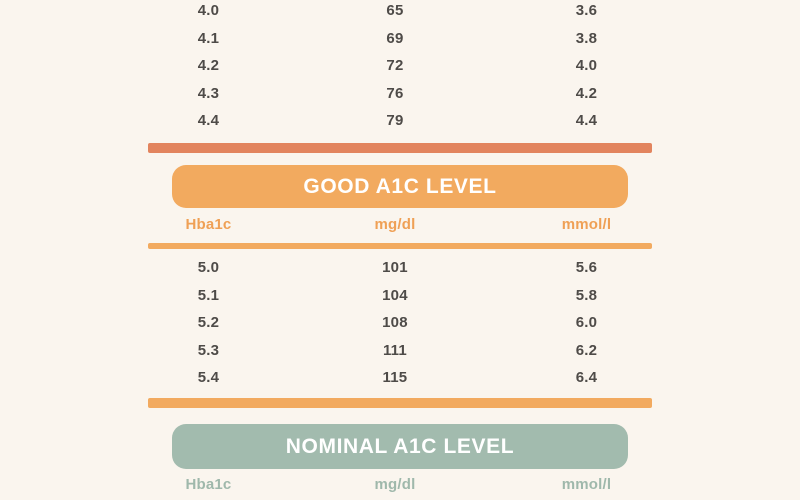 The width and height of the screenshot is (800, 500). I want to click on table-cell: 5.0, so click(208, 268).